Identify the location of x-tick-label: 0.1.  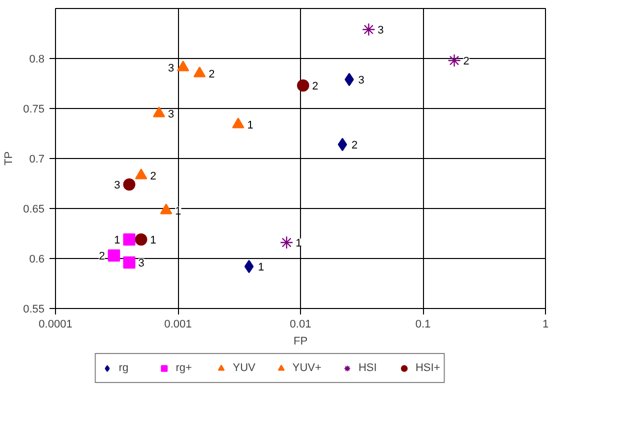
(423, 324).